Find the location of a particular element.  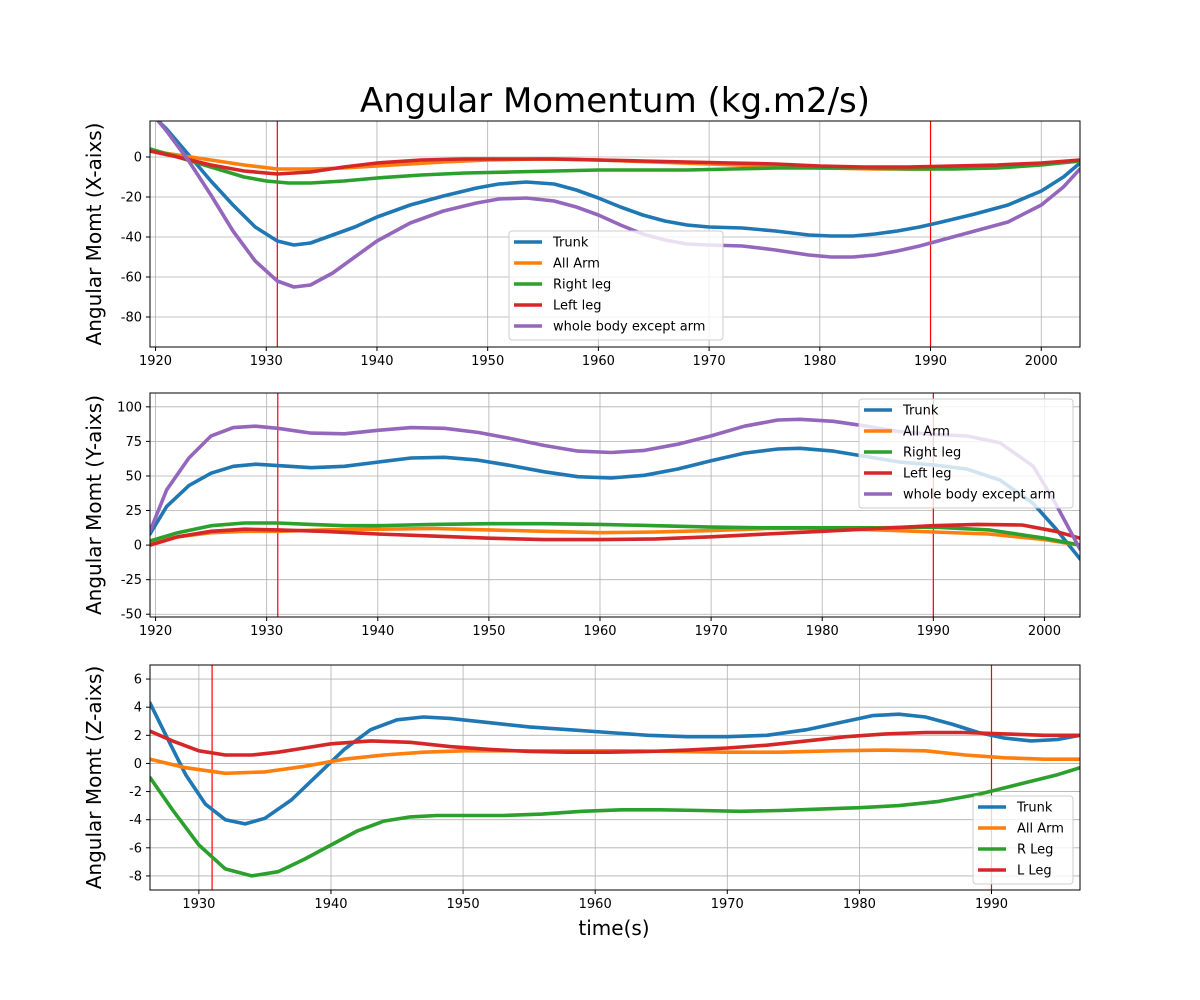

y-tick-label: -6 is located at coordinates (135, 848).